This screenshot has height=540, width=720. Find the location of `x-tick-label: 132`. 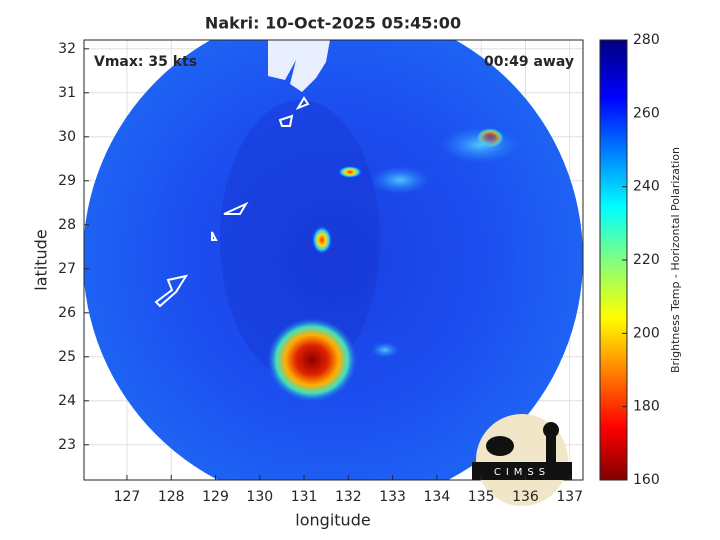

x-tick-label: 132 is located at coordinates (348, 497).